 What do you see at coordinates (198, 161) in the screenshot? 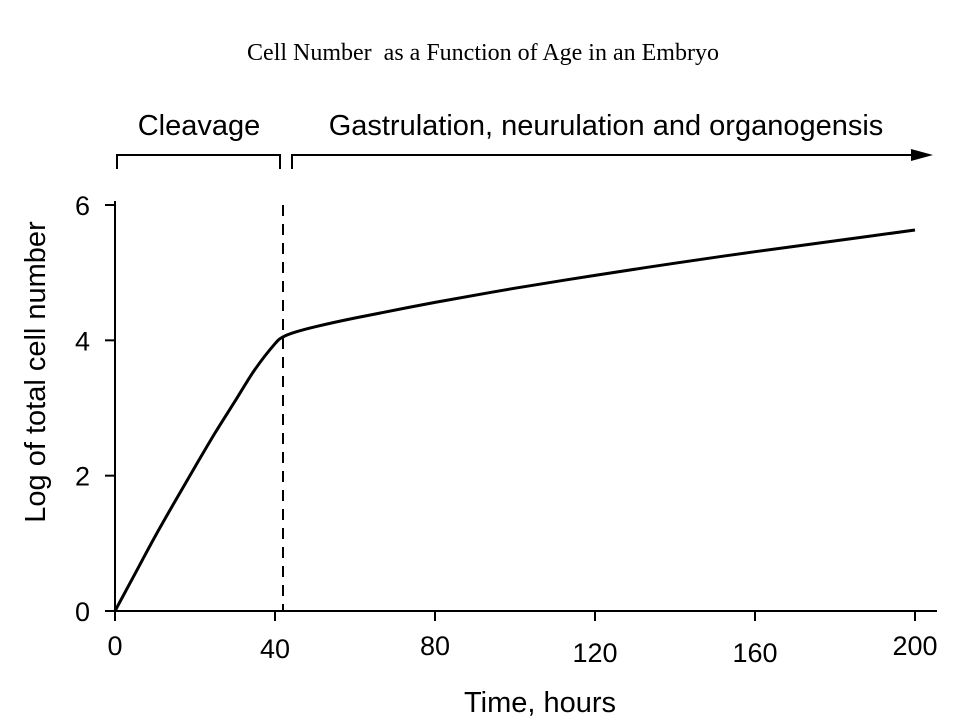
I see `cleavage-bracket` at bounding box center [198, 161].